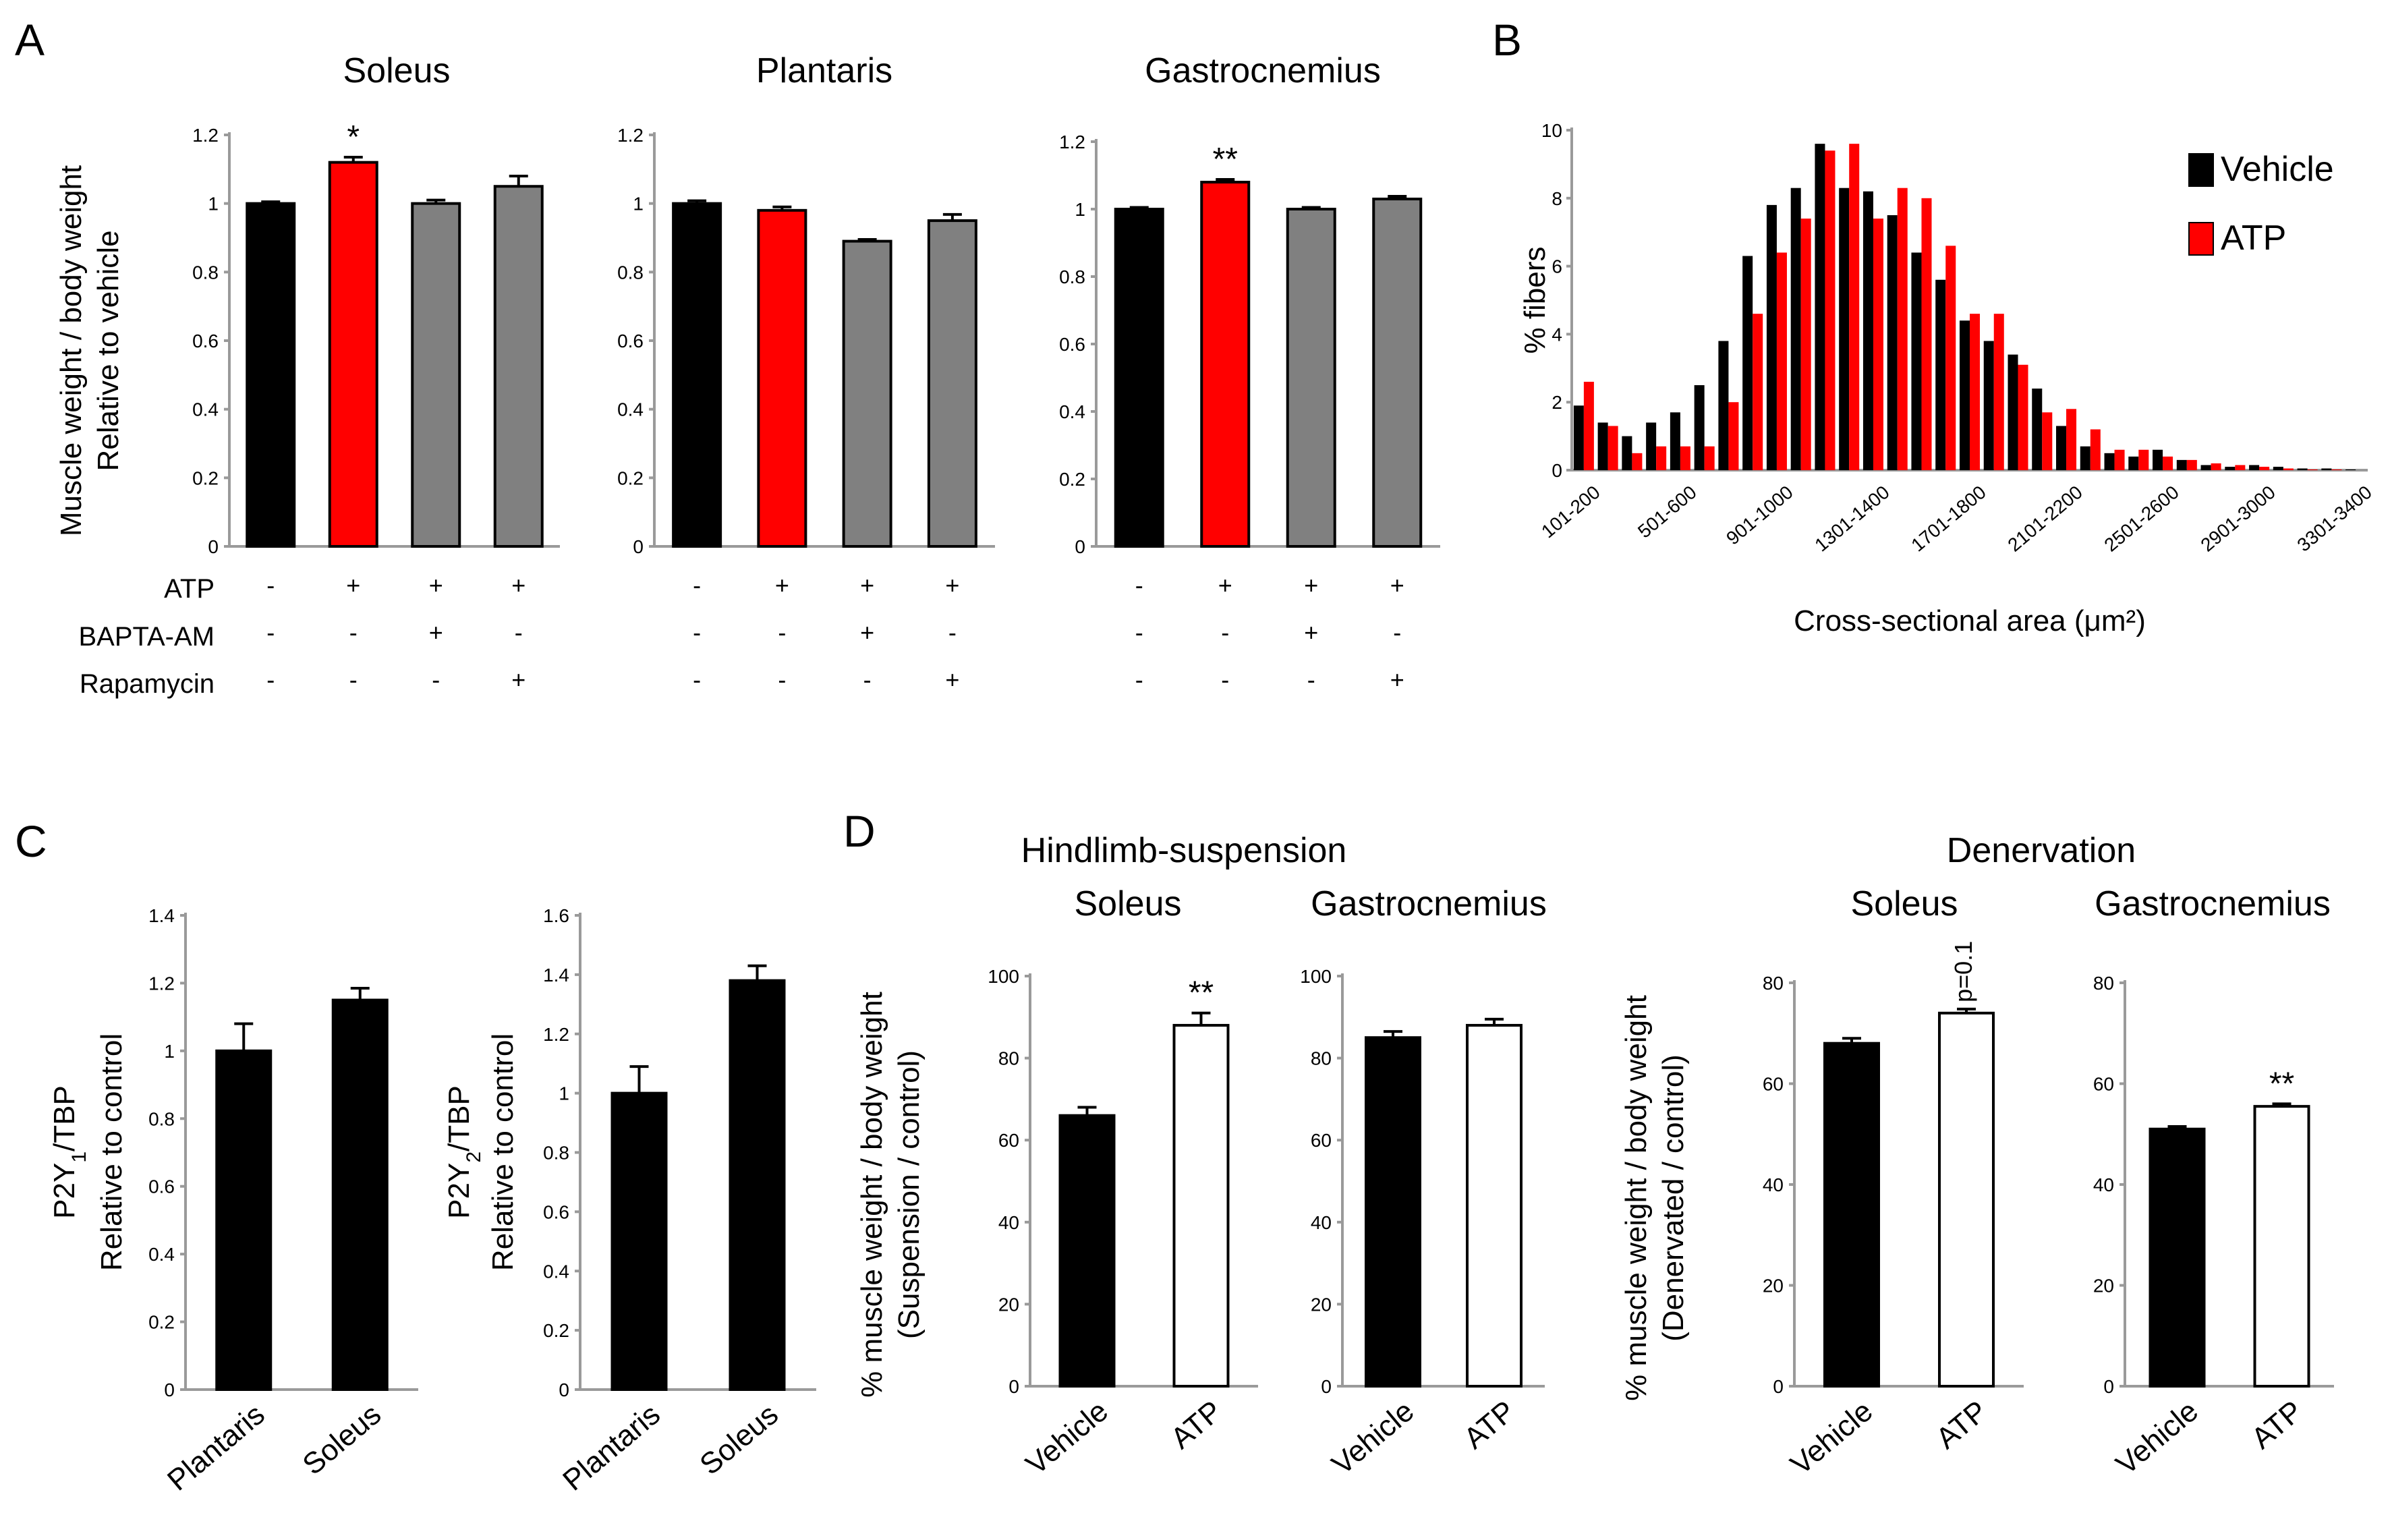 Image resolution: width=2390 pixels, height=1540 pixels. I want to click on y-axis-title-line1: % muscle weight / body weight, so click(872, 1195).